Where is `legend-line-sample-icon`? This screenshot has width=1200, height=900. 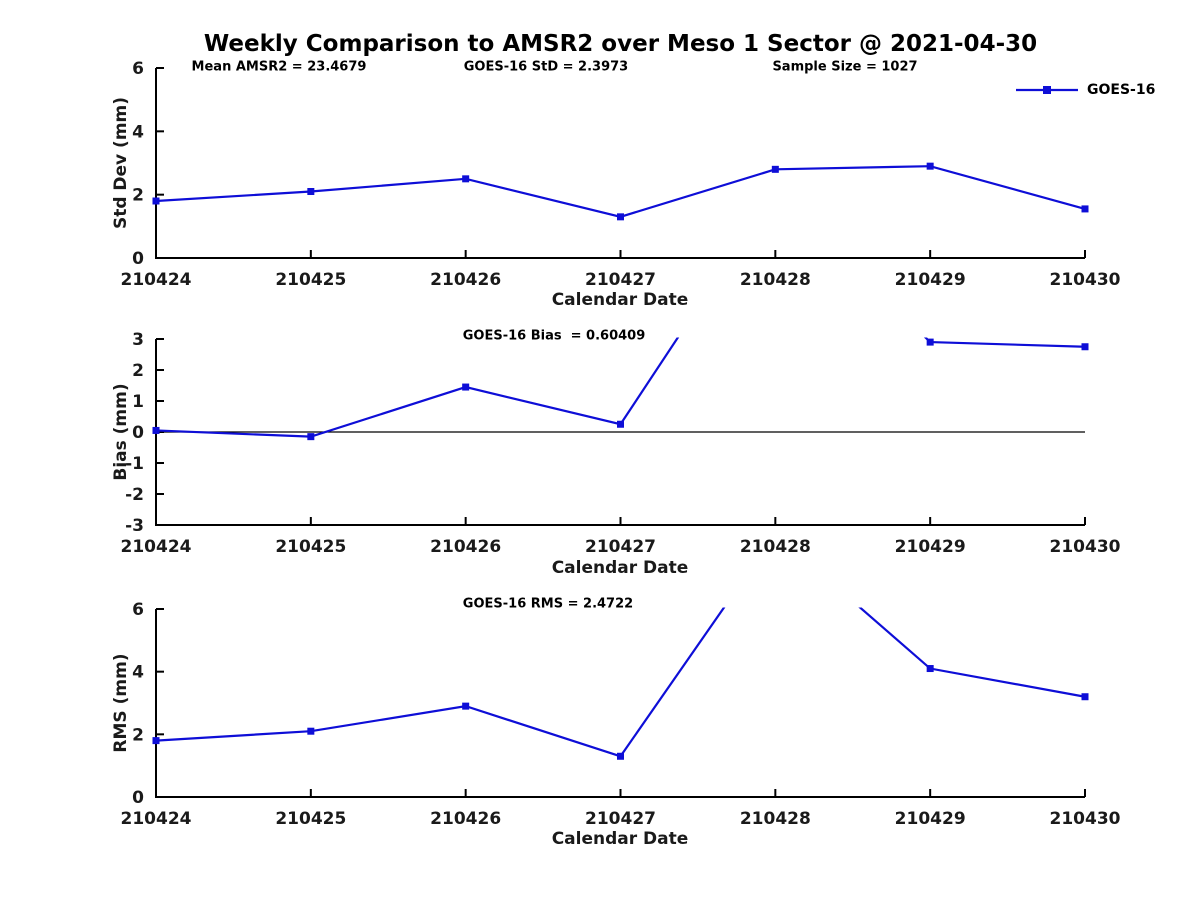
legend-line-sample-icon is located at coordinates (1047, 90).